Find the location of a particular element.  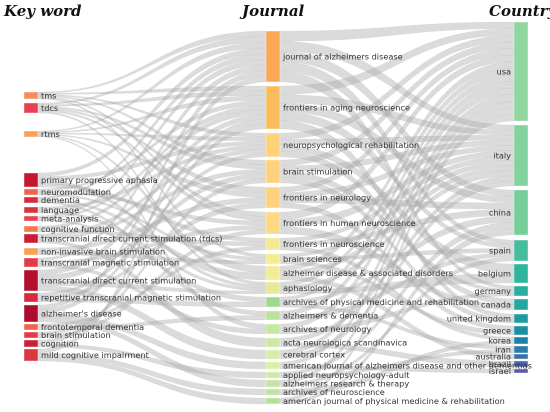

keyword-label: primary progressive aphasia is located at coordinates (99, 180).